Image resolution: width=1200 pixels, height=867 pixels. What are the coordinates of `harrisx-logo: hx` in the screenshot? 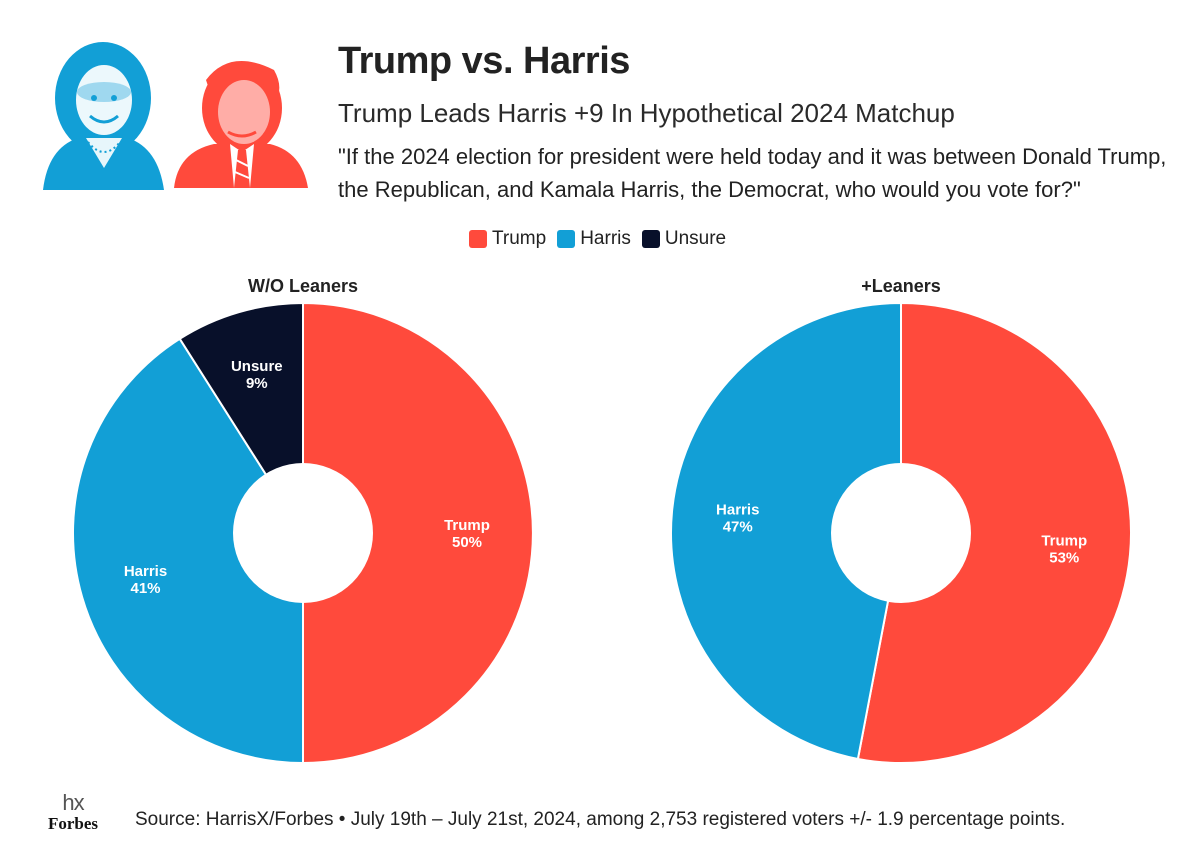 It's located at (73, 803).